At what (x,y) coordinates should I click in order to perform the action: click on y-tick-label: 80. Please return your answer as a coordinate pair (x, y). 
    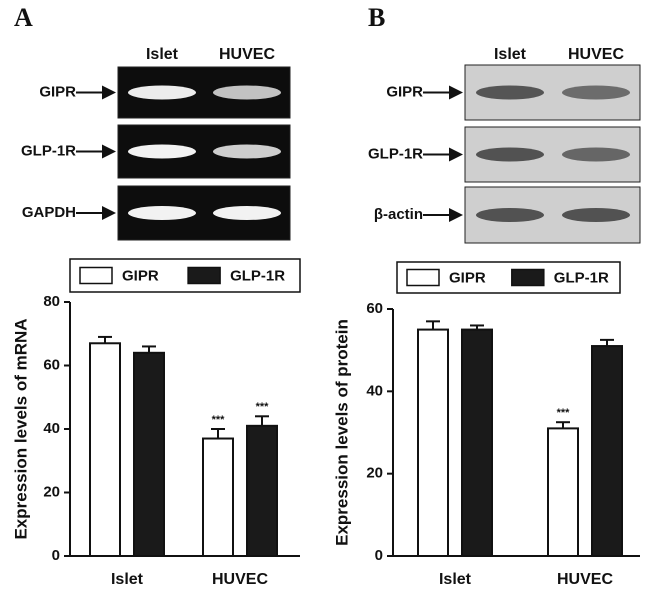
    Looking at the image, I should click on (51, 301).